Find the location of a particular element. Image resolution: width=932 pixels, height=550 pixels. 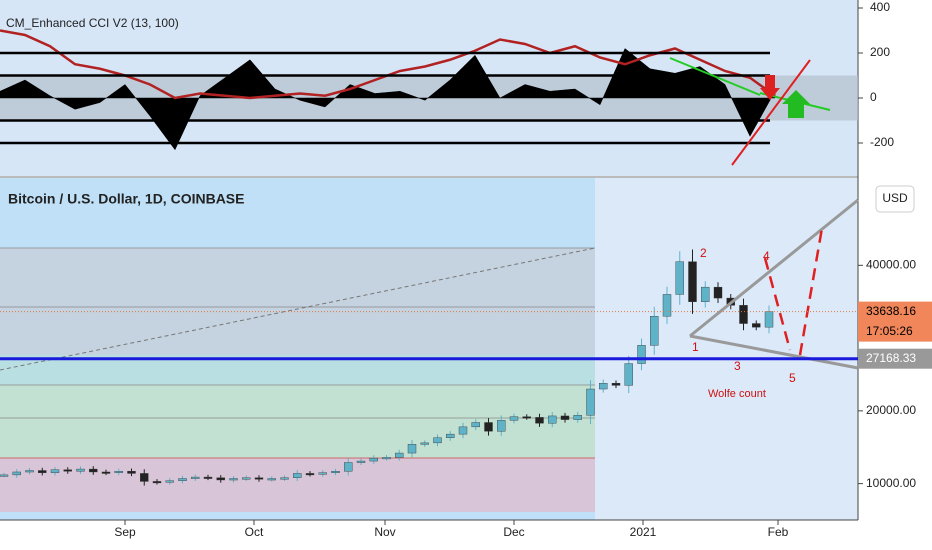

y-tick-label: 40000.00 is located at coordinates (891, 264).